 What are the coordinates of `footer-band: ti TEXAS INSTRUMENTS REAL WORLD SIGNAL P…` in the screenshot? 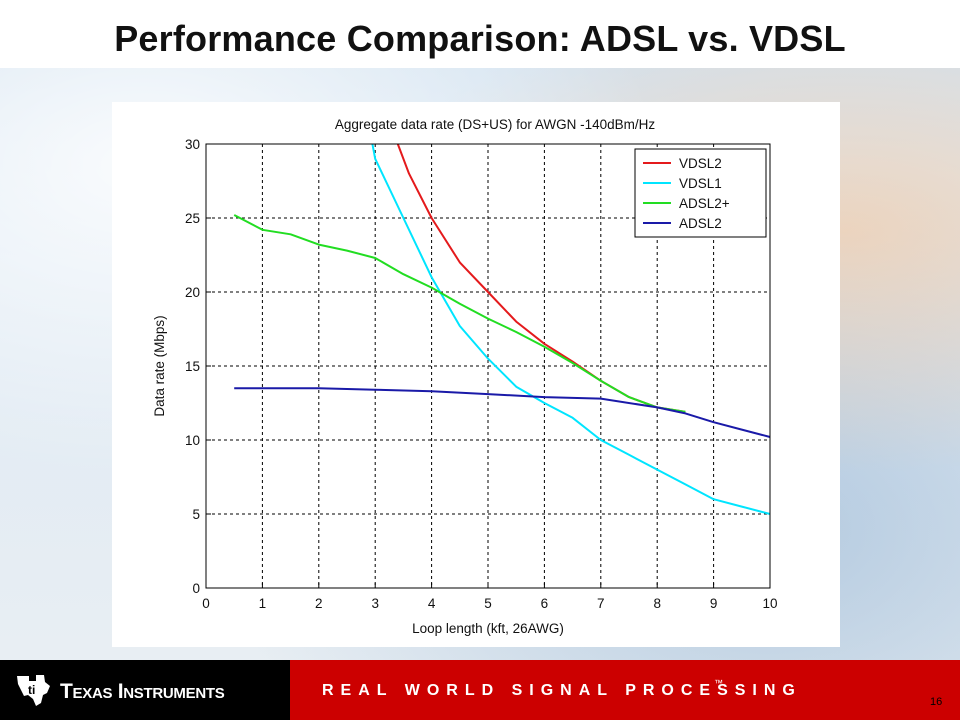 It's located at (480, 690).